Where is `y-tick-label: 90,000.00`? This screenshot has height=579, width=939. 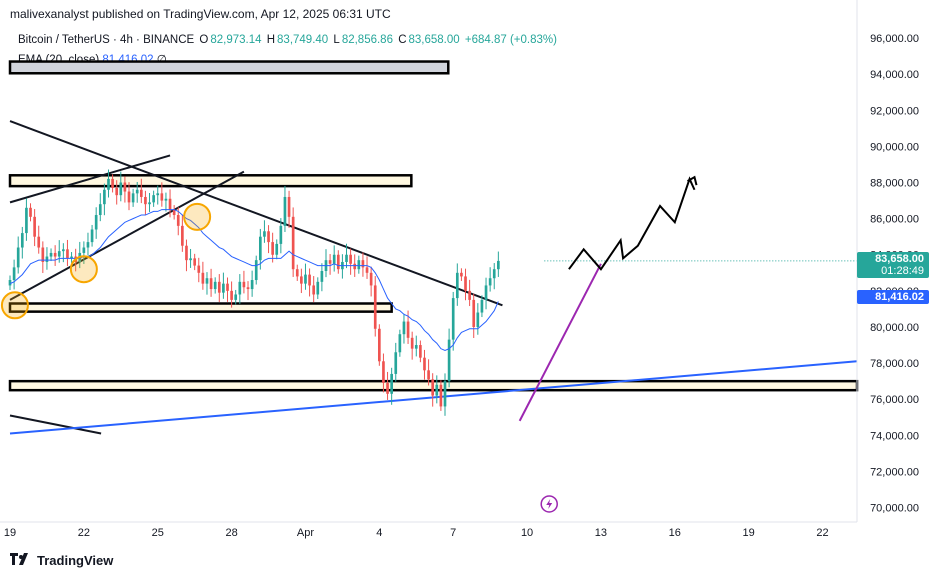
y-tick-label: 90,000.00 is located at coordinates (894, 147).